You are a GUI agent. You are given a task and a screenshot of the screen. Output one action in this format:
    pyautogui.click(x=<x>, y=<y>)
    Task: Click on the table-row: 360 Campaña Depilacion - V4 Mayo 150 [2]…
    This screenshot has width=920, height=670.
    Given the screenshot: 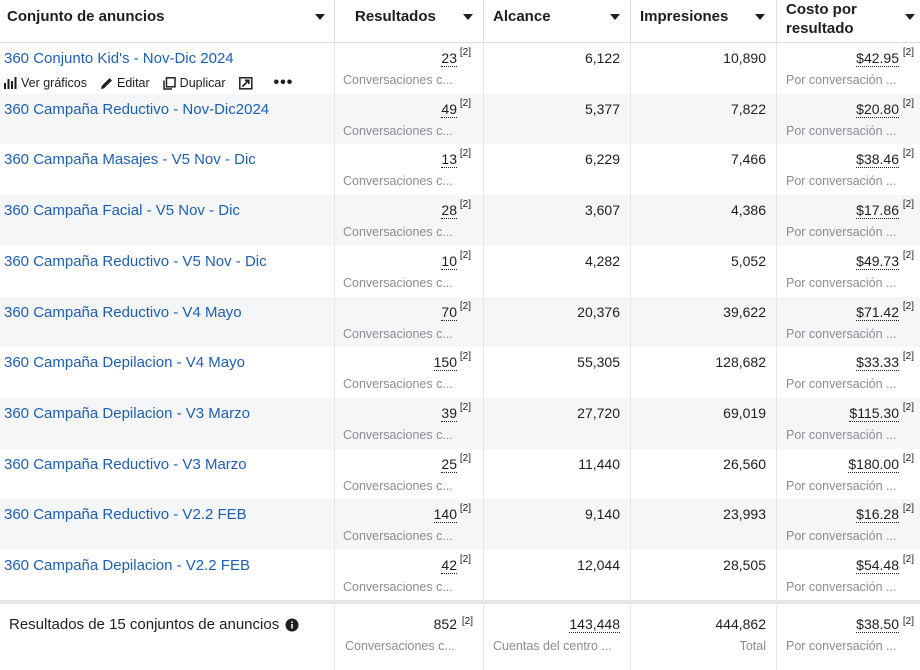 What is the action you would take?
    pyautogui.click(x=460, y=372)
    